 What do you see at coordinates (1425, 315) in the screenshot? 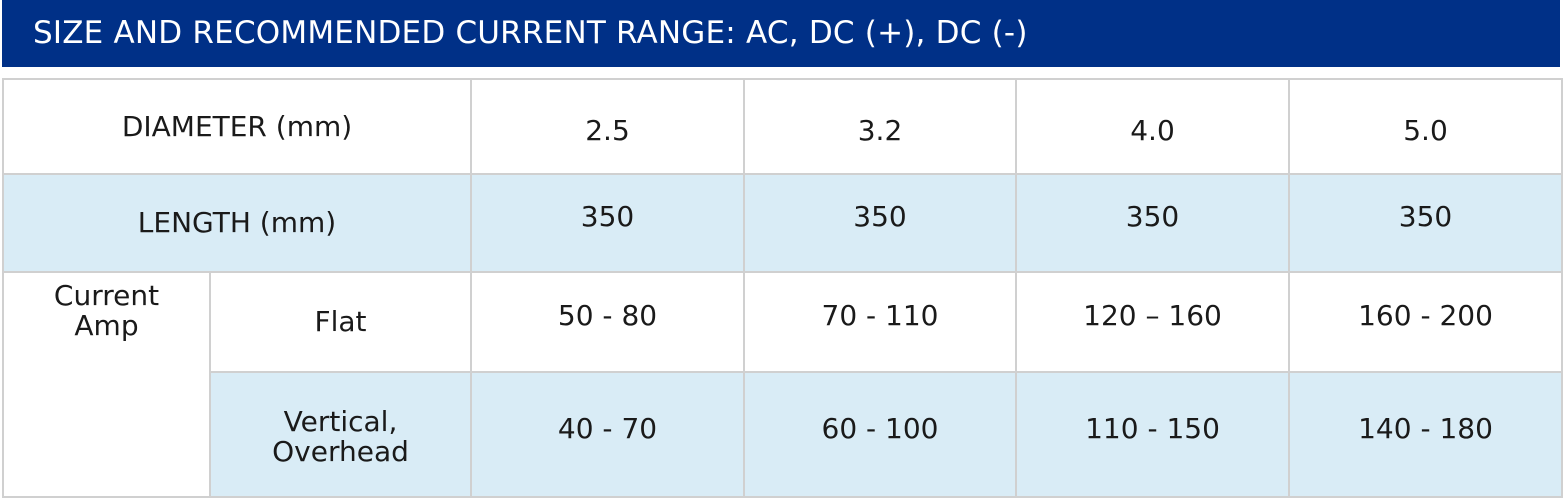
I see `flat-value-text: 160 - 200` at bounding box center [1425, 315].